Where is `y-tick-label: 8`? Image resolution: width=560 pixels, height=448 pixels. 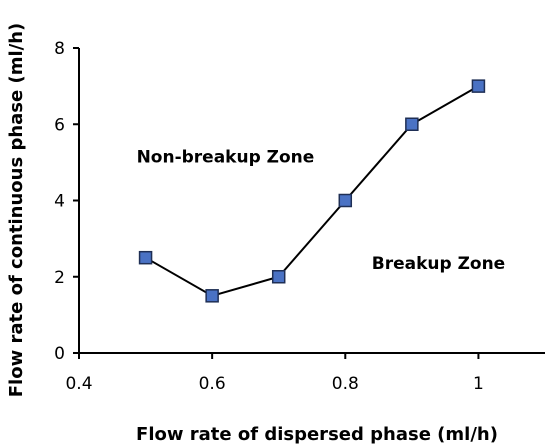
y-tick-label: 8 is located at coordinates (59, 49).